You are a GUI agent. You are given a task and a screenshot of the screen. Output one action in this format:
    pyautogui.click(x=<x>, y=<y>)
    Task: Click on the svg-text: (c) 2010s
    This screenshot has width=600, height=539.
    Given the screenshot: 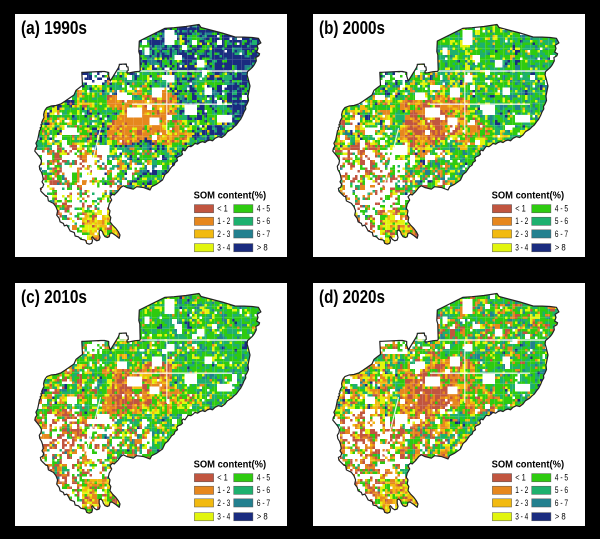 What is the action you would take?
    pyautogui.click(x=54, y=297)
    